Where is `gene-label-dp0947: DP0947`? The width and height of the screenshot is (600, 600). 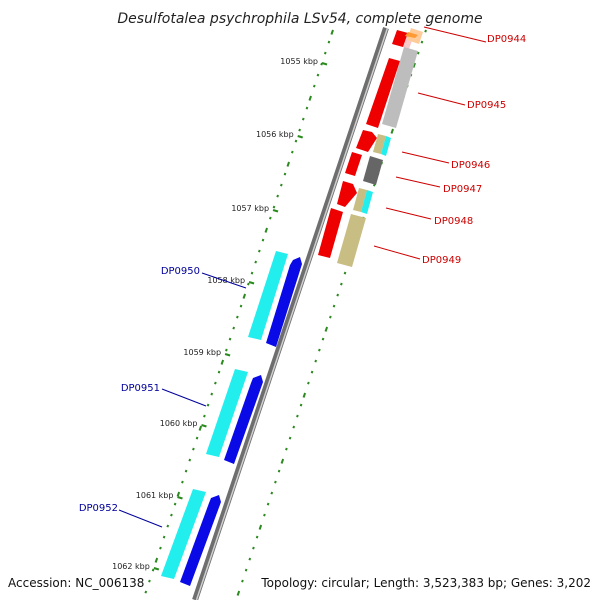 gene-label-dp0947: DP0947 is located at coordinates (462, 189).